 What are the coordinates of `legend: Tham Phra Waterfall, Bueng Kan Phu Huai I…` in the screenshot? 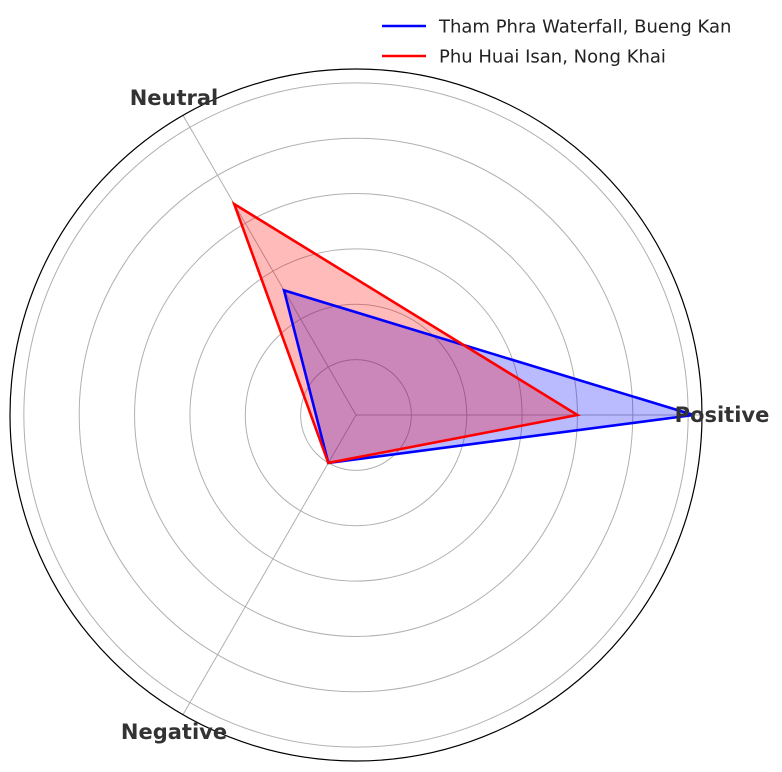 It's located at (556, 42).